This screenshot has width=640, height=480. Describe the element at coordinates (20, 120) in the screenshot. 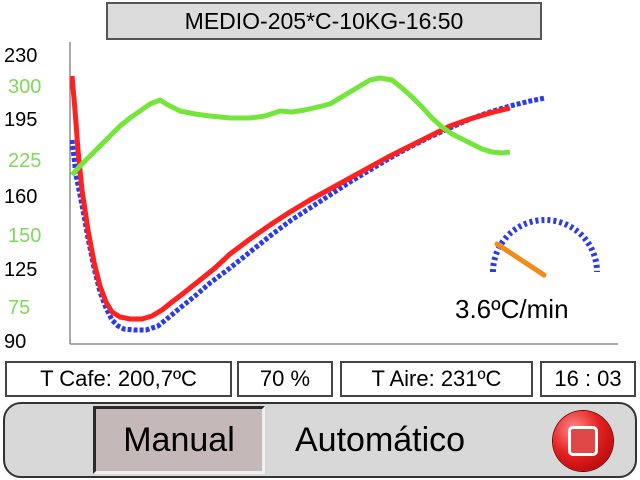

I see `left-tick: 195` at that location.